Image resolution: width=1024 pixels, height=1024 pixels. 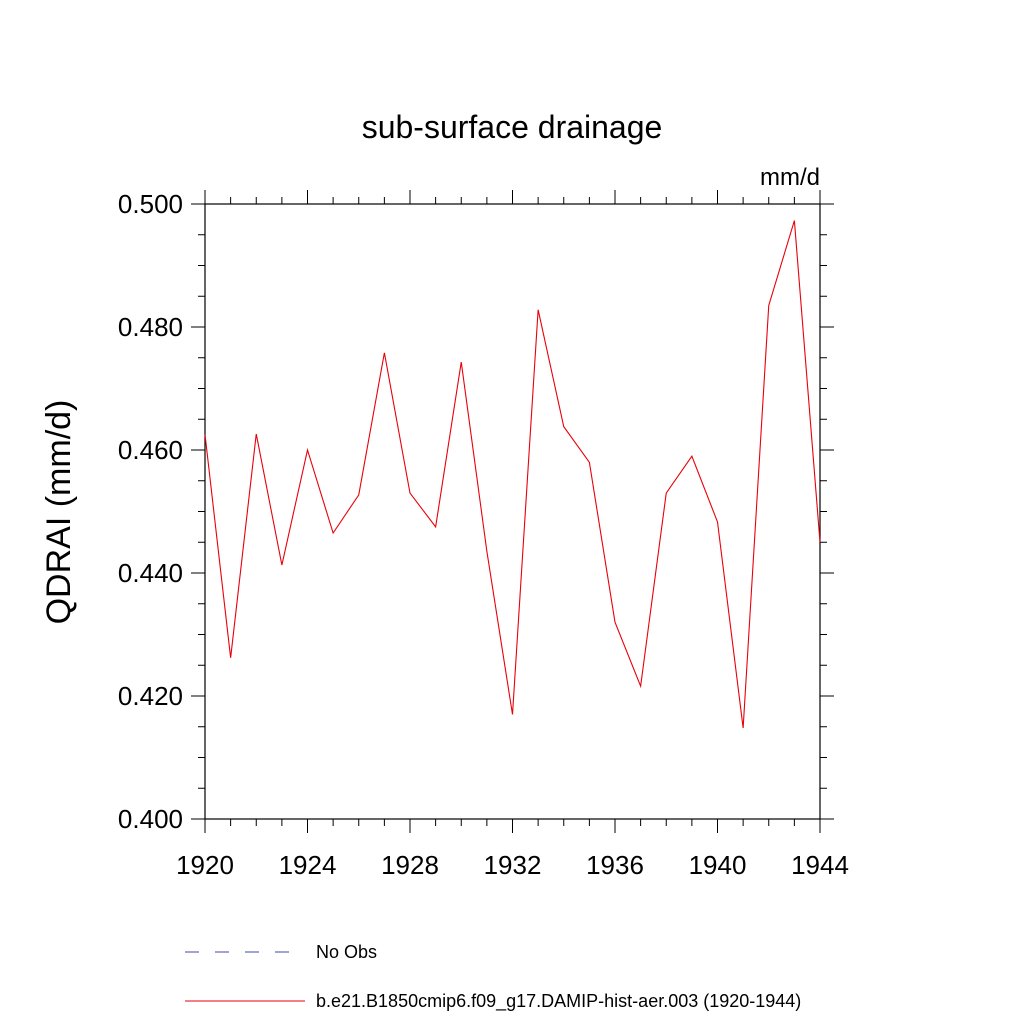 I want to click on x-tick-label: 1932, so click(x=513, y=865).